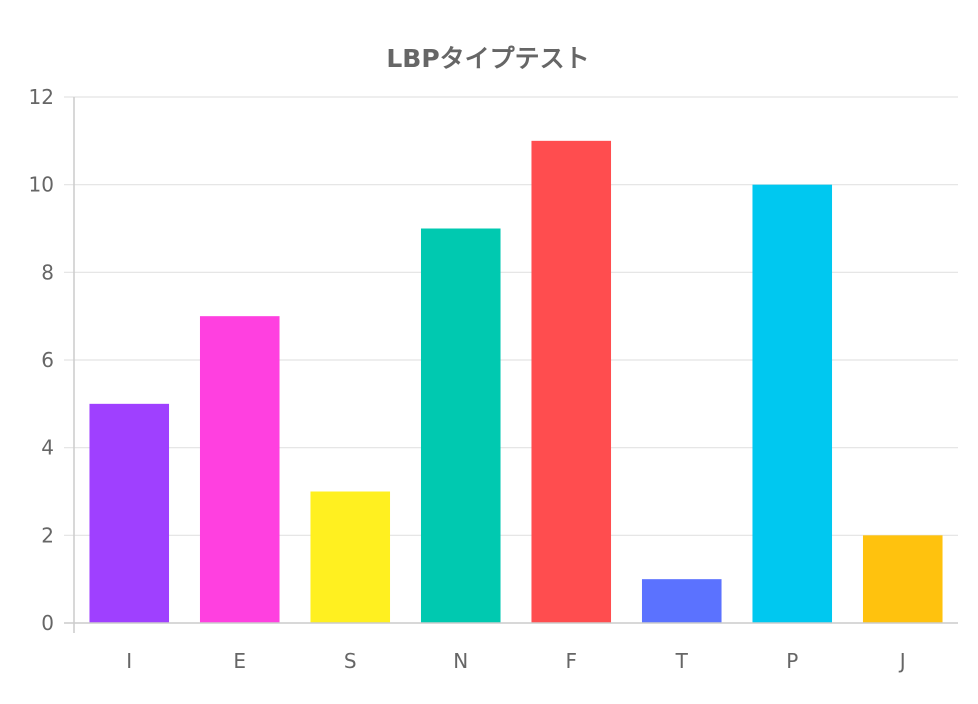 Image resolution: width=978 pixels, height=704 pixels. Describe the element at coordinates (41, 185) in the screenshot. I see `y-tick-label: 10` at that location.